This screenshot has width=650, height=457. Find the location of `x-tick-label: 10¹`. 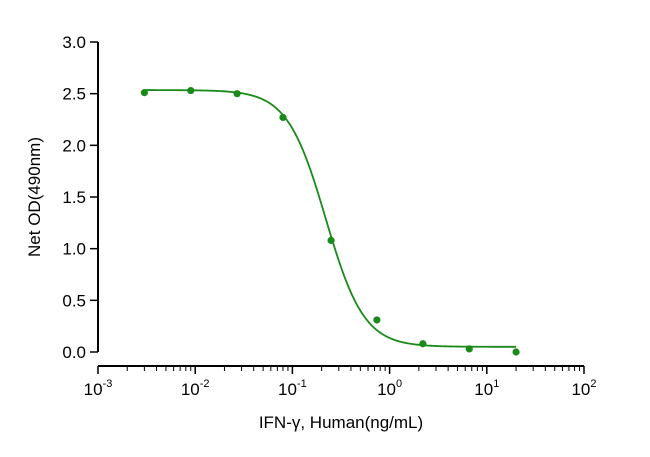

x-tick-label: 10¹ is located at coordinates (486, 388).